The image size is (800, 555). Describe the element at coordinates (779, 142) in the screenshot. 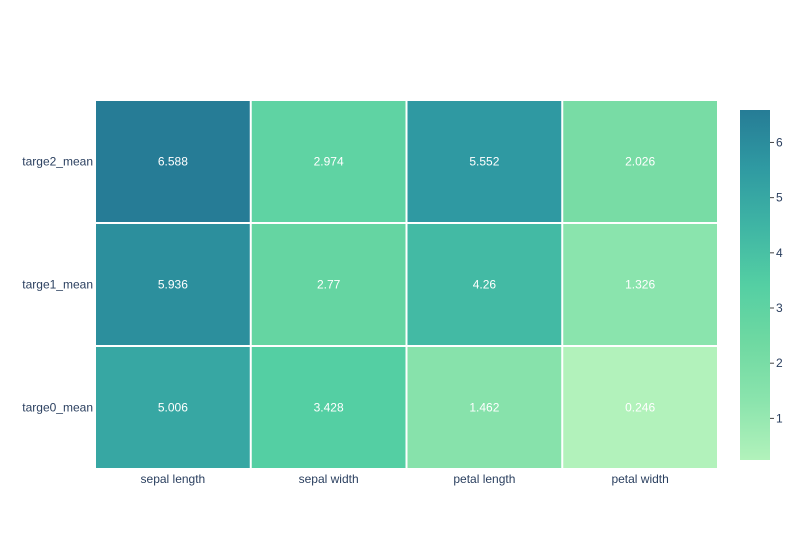

I see `colorbar-tick-label: 6` at that location.